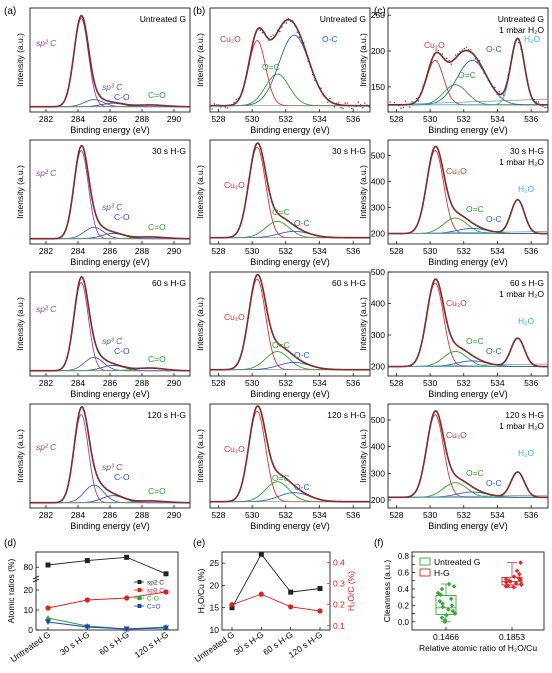 The width and height of the screenshot is (552, 673). I want to click on y-tick-label-right: 0.3, so click(339, 584).